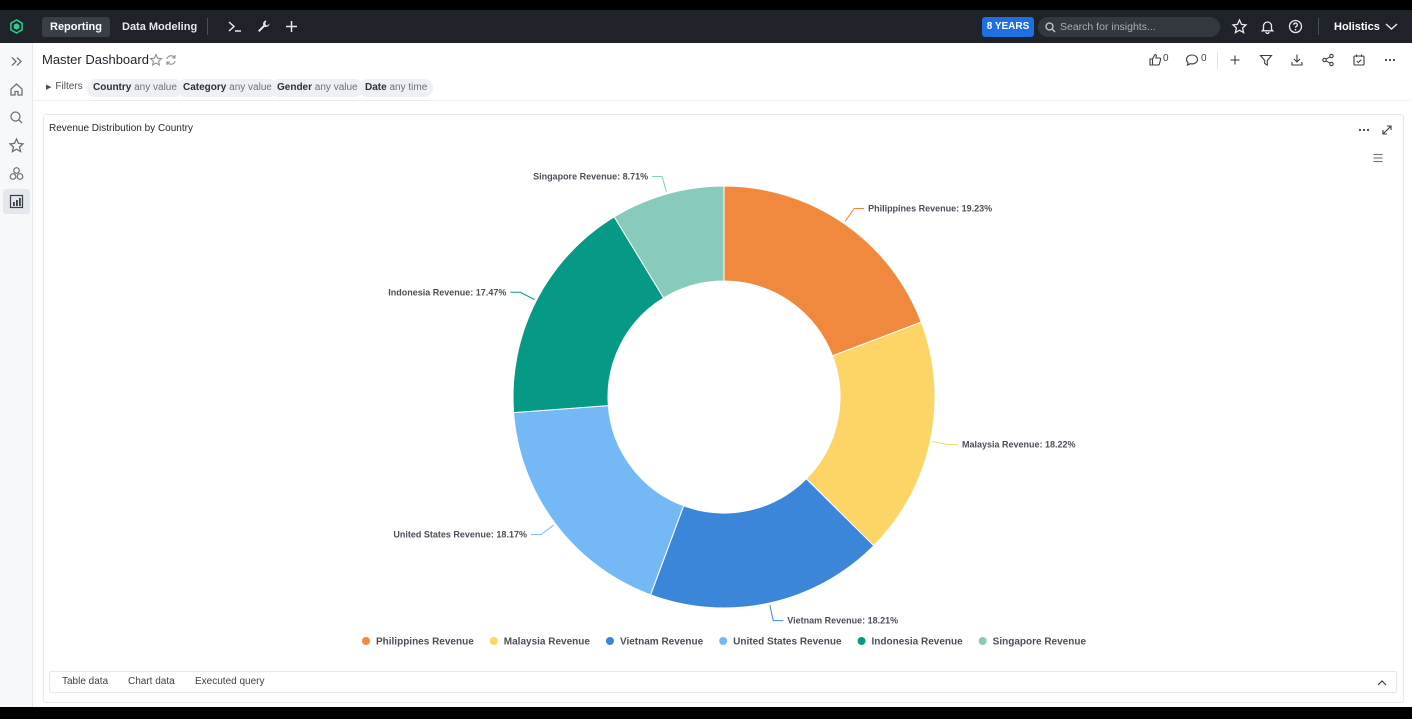  Describe the element at coordinates (408, 87) in the screenshot. I see `filter-chip-value: any time` at that location.